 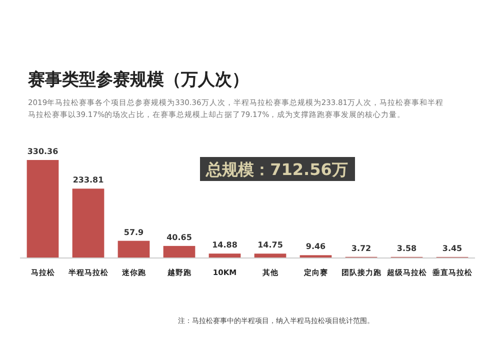 I want to click on data-label: 40.65, so click(x=179, y=237).